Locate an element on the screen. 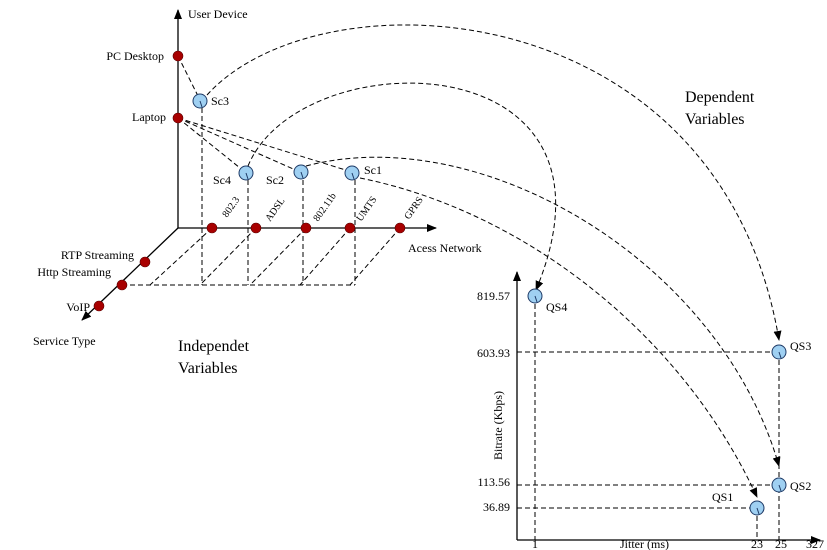 The height and width of the screenshot is (550, 827). network-label-adsl: ADSL is located at coordinates (275, 210).